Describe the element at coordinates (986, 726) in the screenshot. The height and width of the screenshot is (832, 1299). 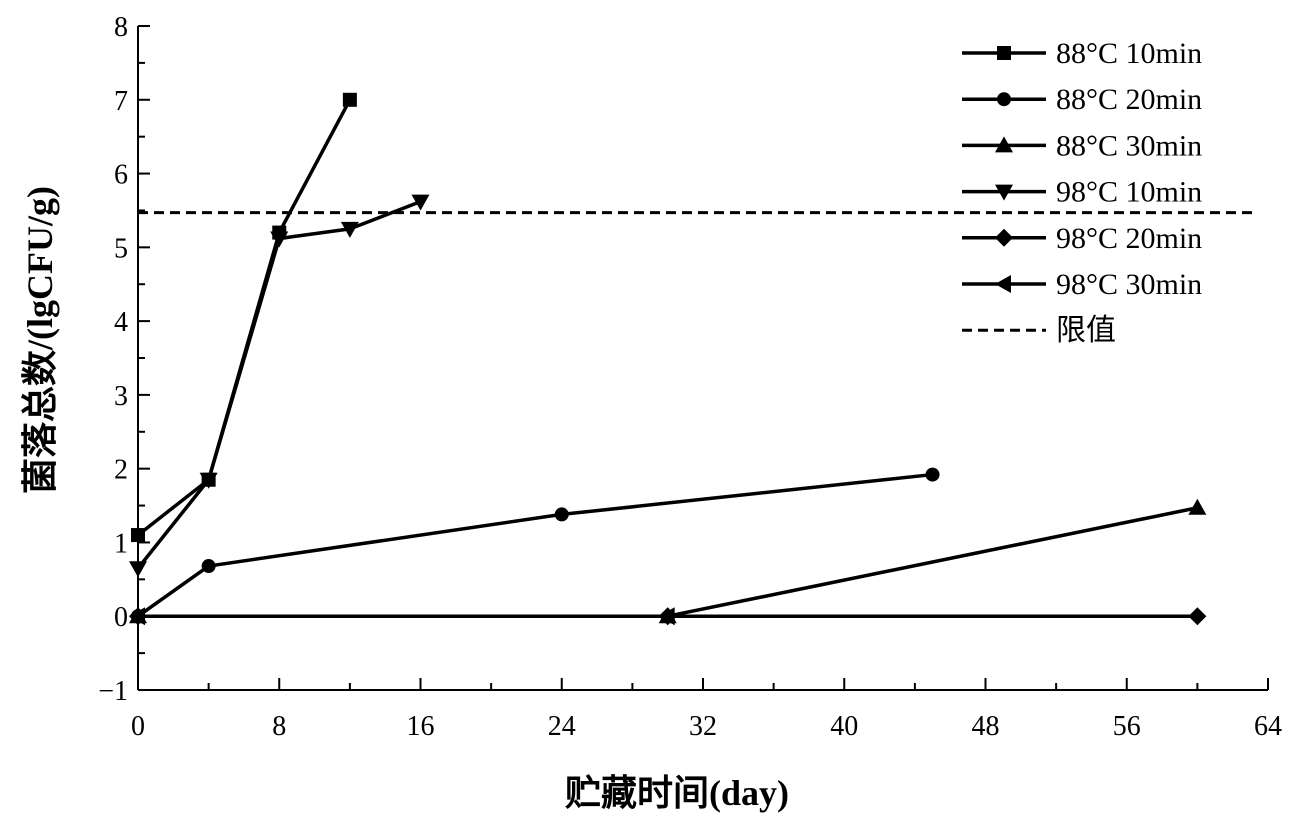
I see `x-tick-label: 48` at that location.